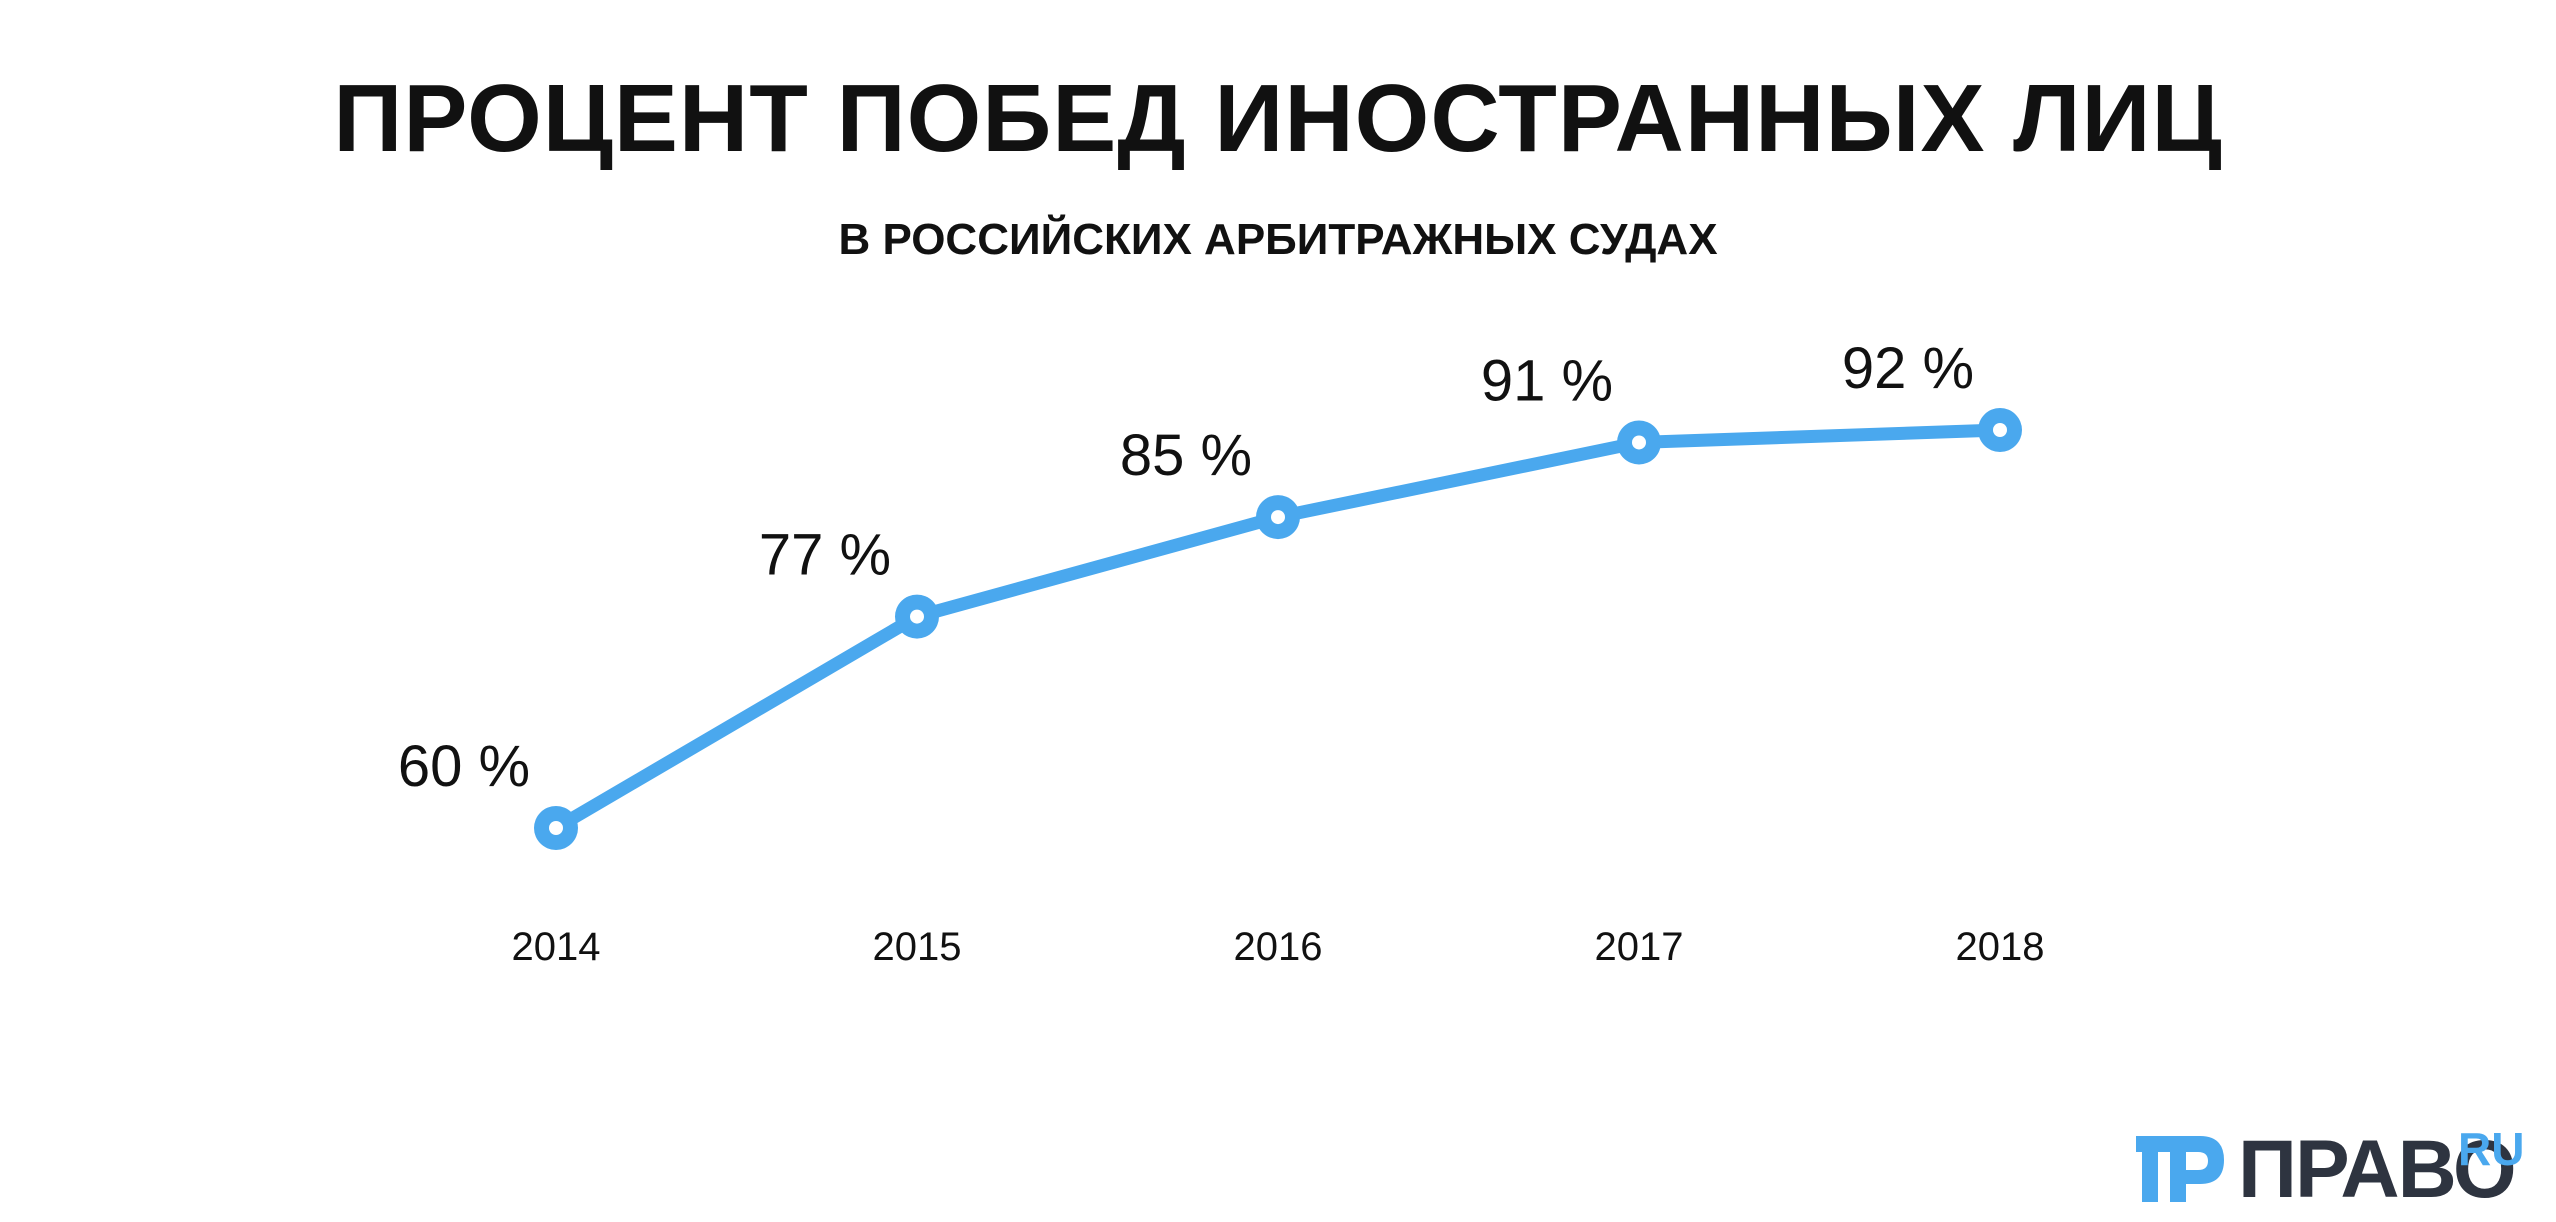 This screenshot has width=2556, height=1222. What do you see at coordinates (1186, 455) in the screenshot?
I see `data-label: 85 %` at bounding box center [1186, 455].